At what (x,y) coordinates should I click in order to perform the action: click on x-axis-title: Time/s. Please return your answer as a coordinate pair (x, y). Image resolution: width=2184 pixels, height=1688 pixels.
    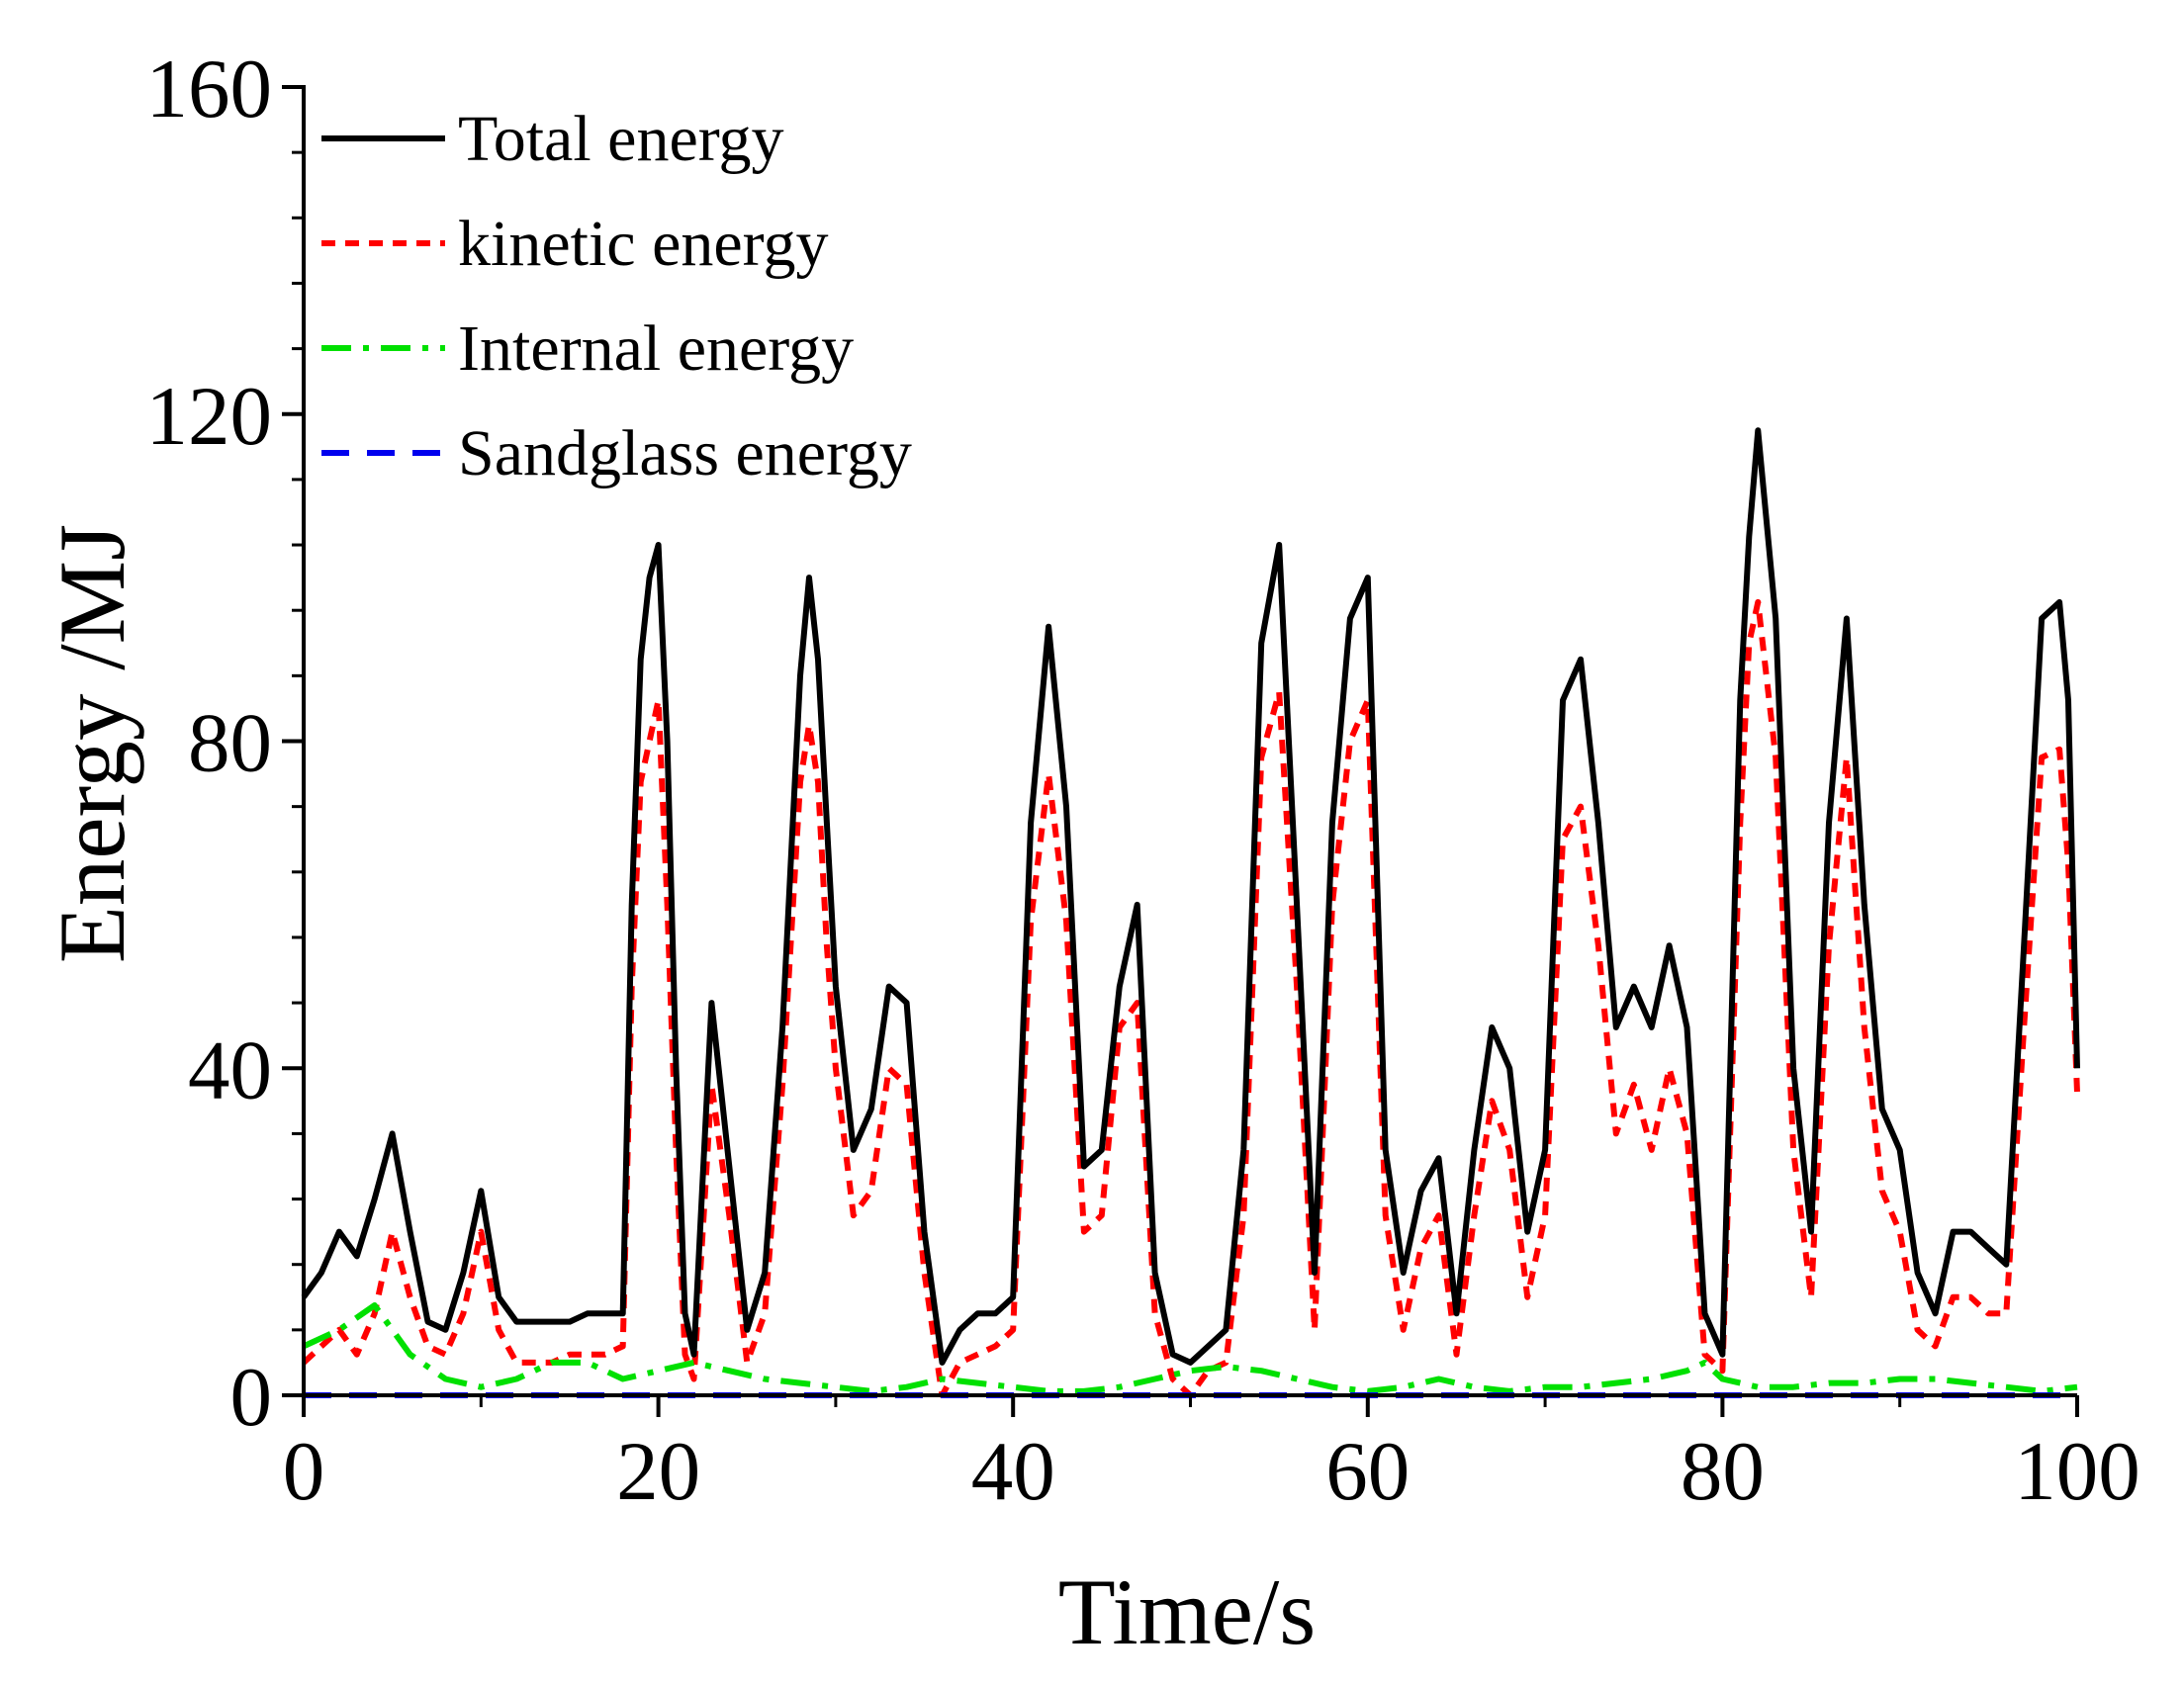
    Looking at the image, I should click on (1187, 1611).